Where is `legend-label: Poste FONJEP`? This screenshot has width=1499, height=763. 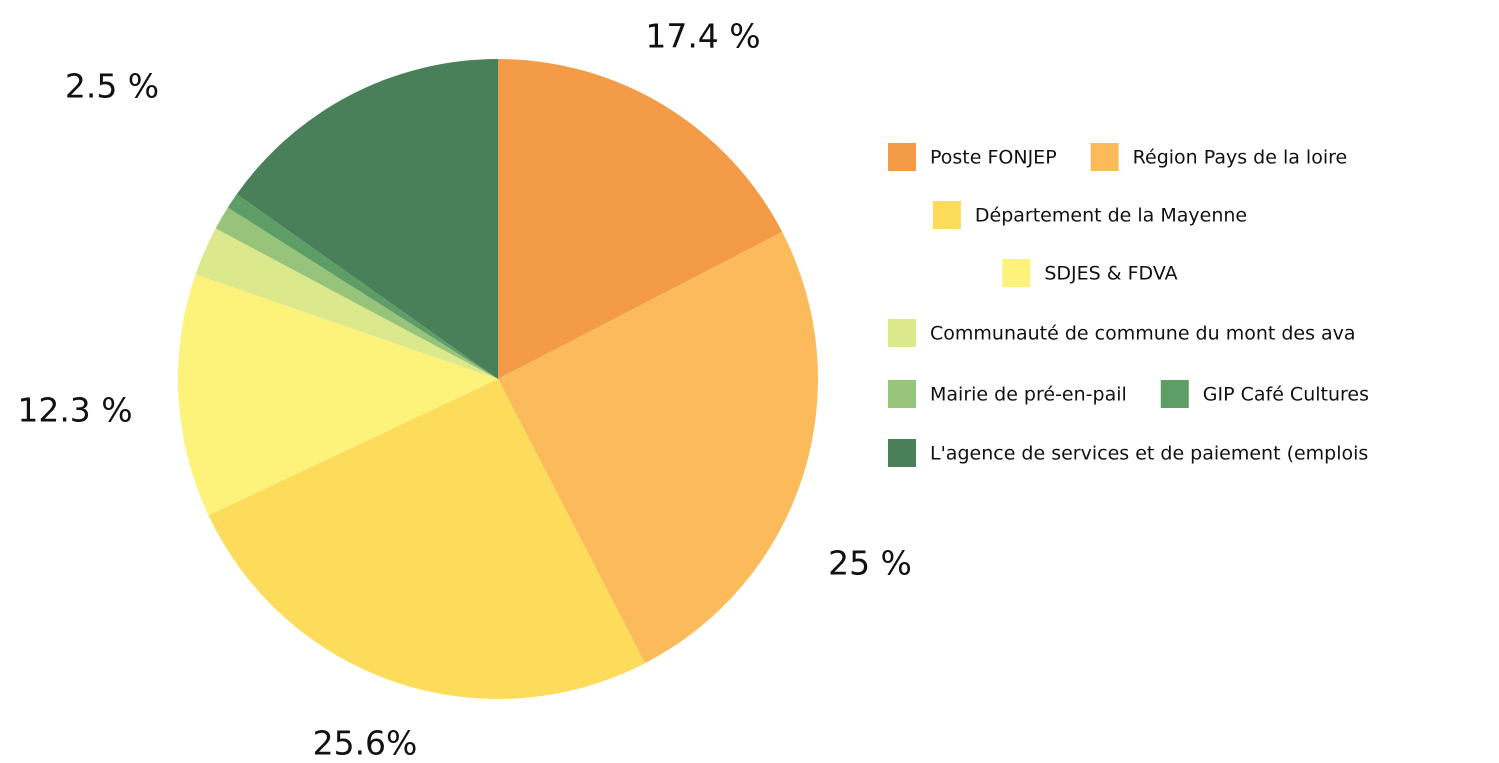
legend-label: Poste FONJEP is located at coordinates (993, 158).